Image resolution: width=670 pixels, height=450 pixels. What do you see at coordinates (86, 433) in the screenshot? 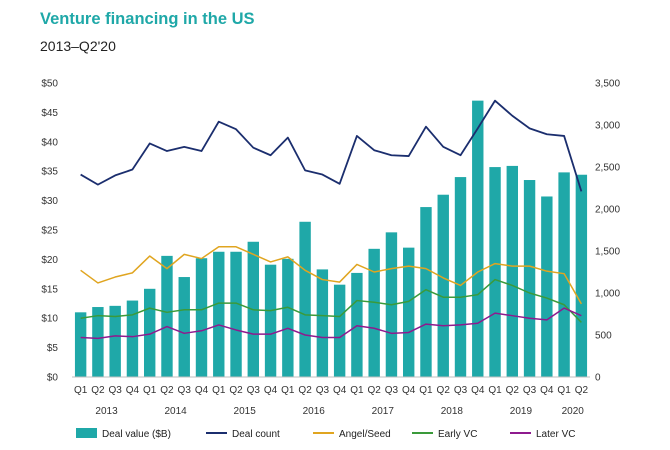
I see `legend-swatch-bar` at bounding box center [86, 433].